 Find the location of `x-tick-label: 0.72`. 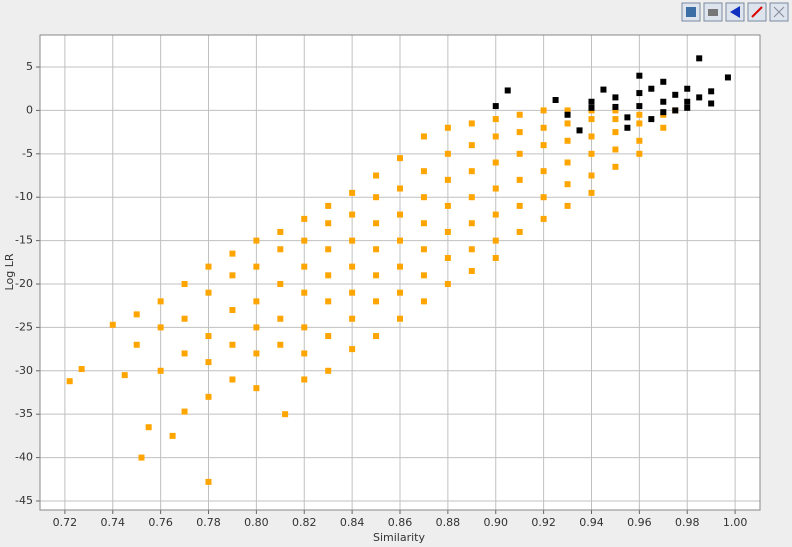

x-tick-label: 0.72 is located at coordinates (65, 522).